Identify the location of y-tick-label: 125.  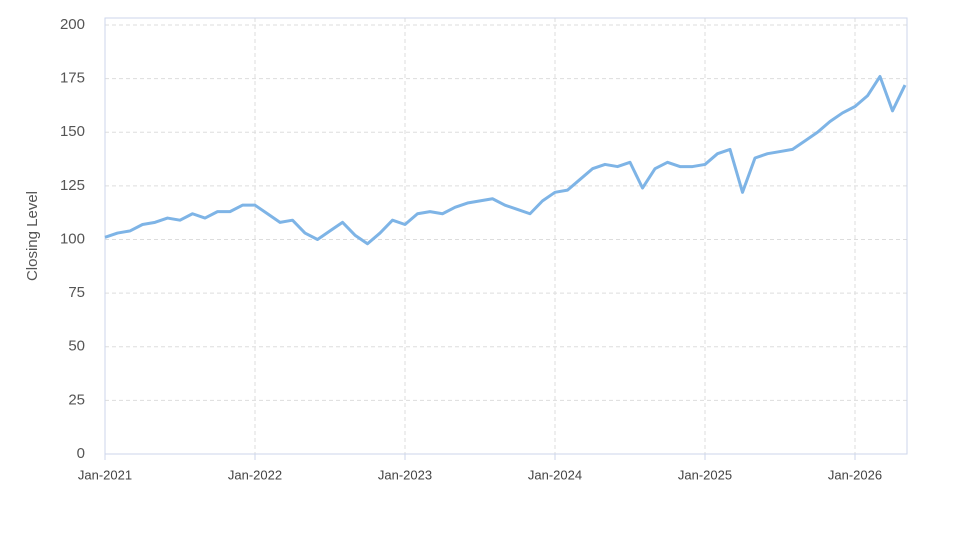
(72, 185).